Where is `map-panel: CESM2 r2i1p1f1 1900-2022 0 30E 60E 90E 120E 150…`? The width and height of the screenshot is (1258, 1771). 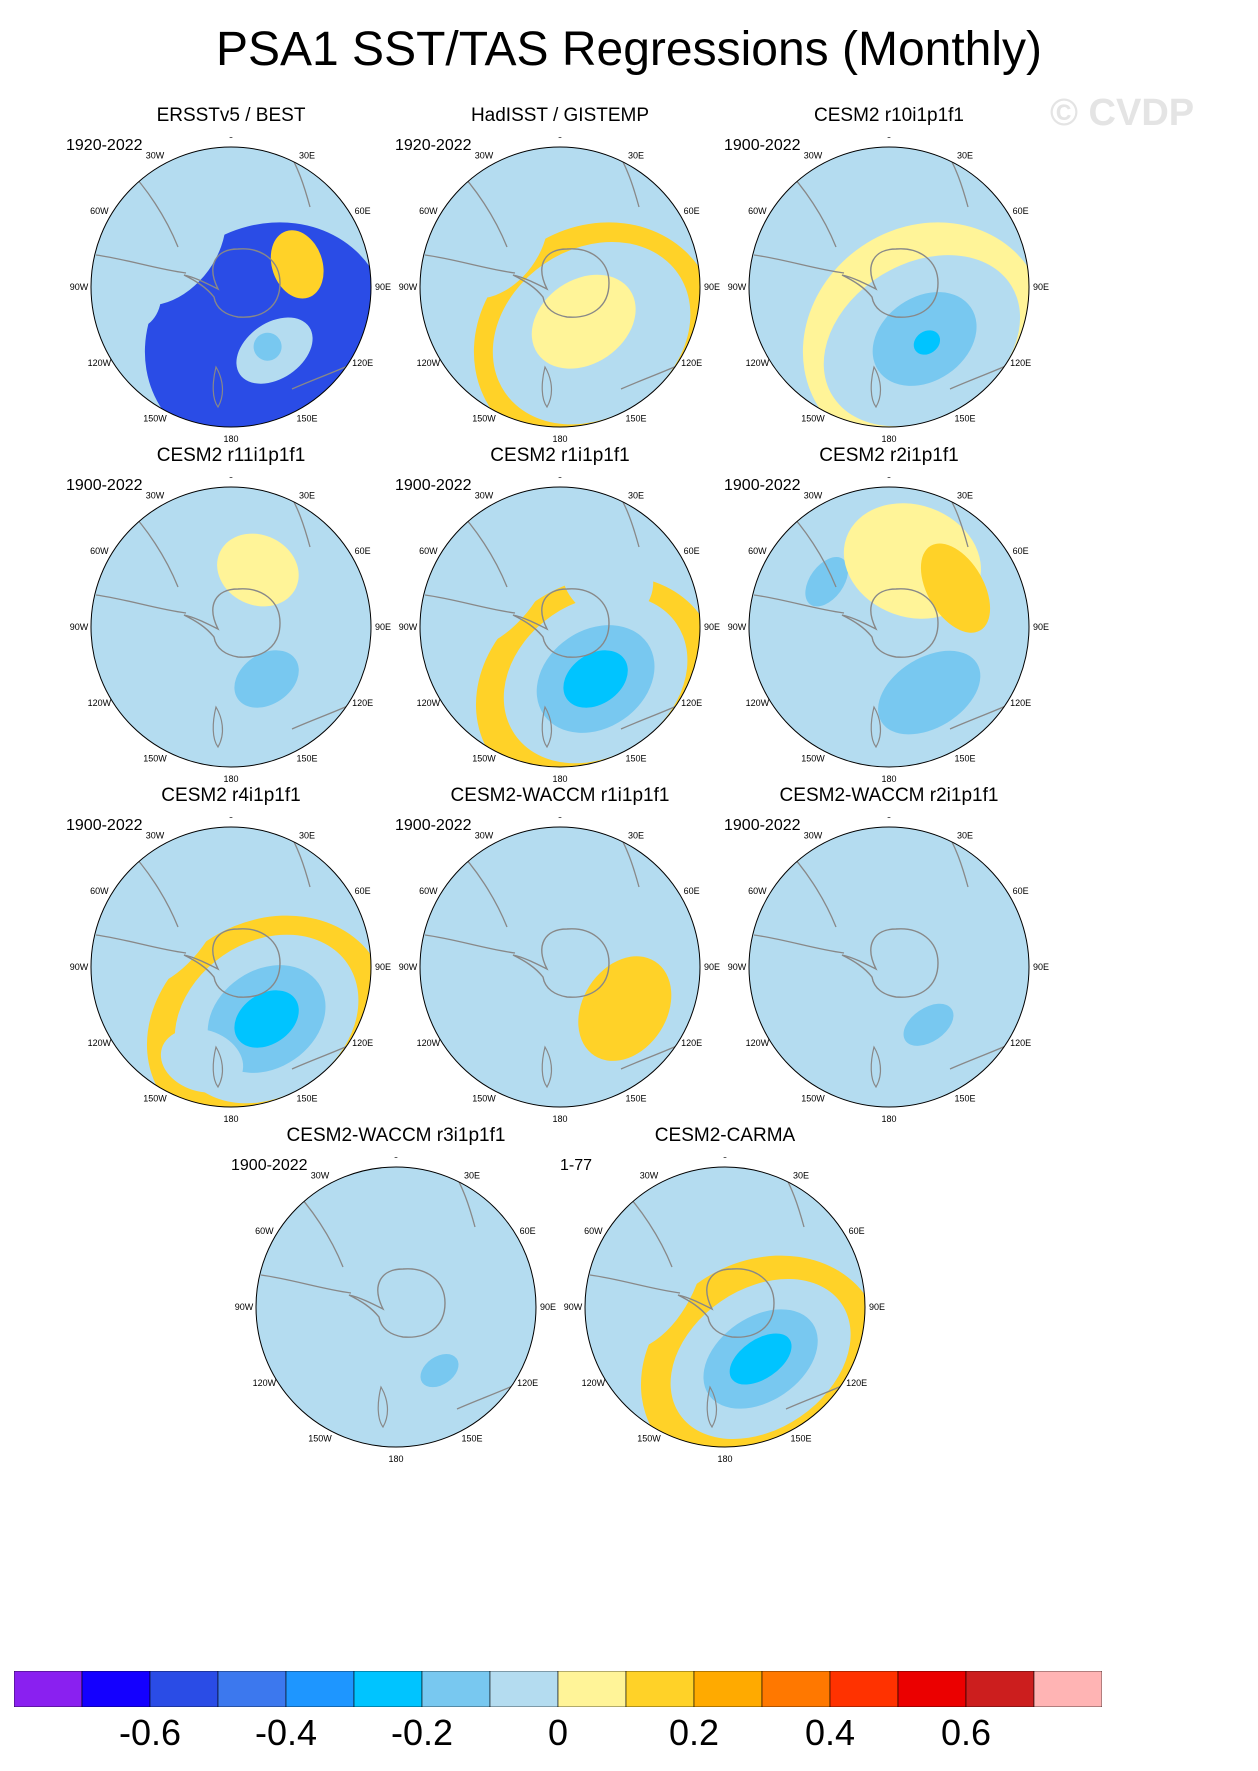
map-panel: CESM2 r2i1p1f1 1900-2022 0 30E 60E 90E 120E 150… is located at coordinates (889, 625).